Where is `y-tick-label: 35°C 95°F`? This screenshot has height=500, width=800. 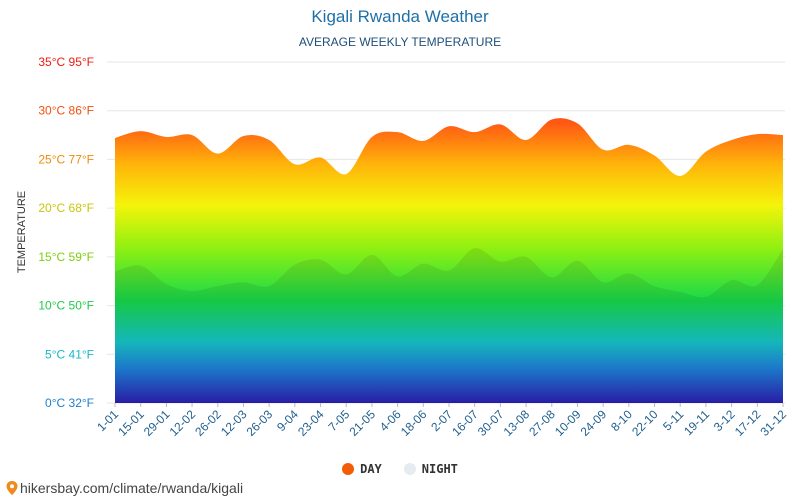
y-tick-label: 35°C 95°F is located at coordinates (66, 62).